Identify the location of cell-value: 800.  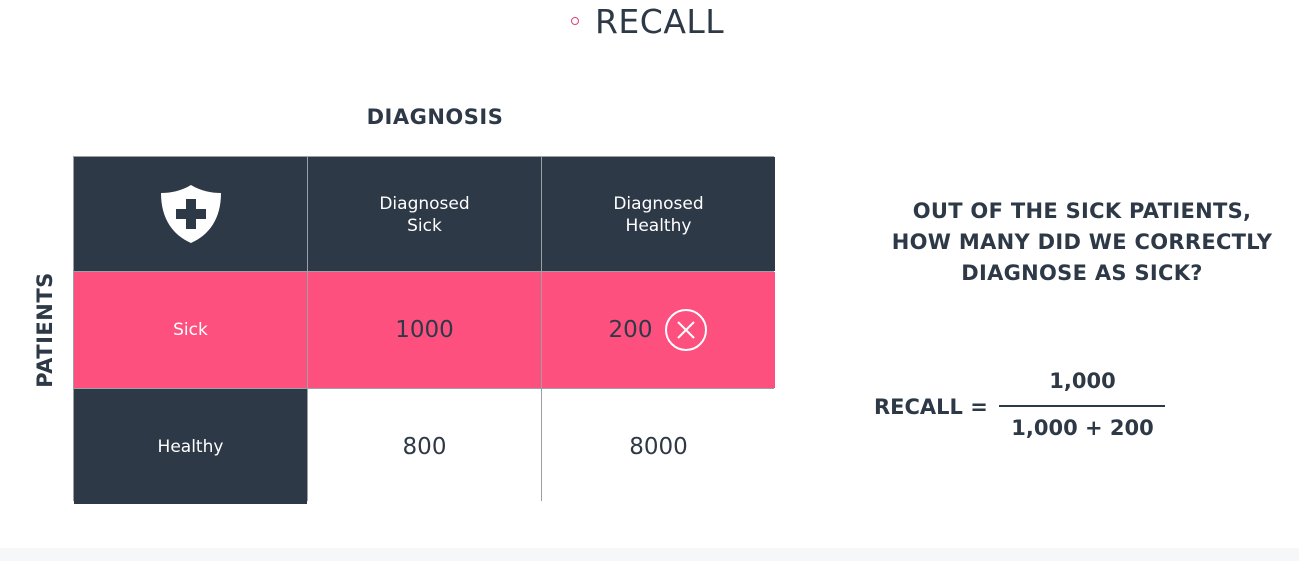
(424, 446).